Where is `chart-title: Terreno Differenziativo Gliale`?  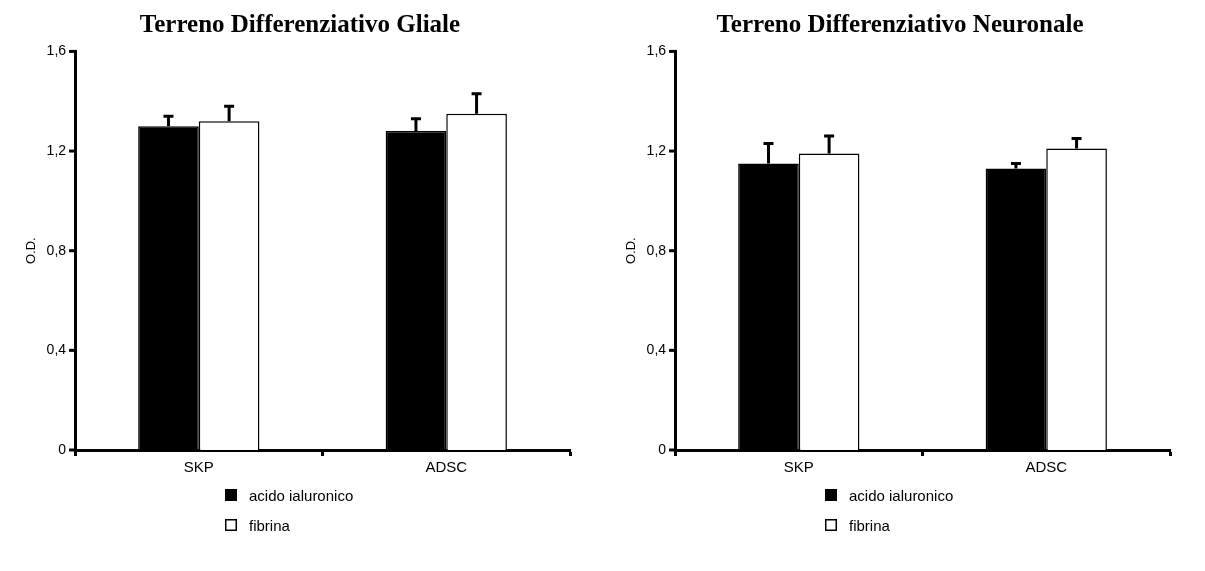 chart-title: Terreno Differenziativo Gliale is located at coordinates (300, 24).